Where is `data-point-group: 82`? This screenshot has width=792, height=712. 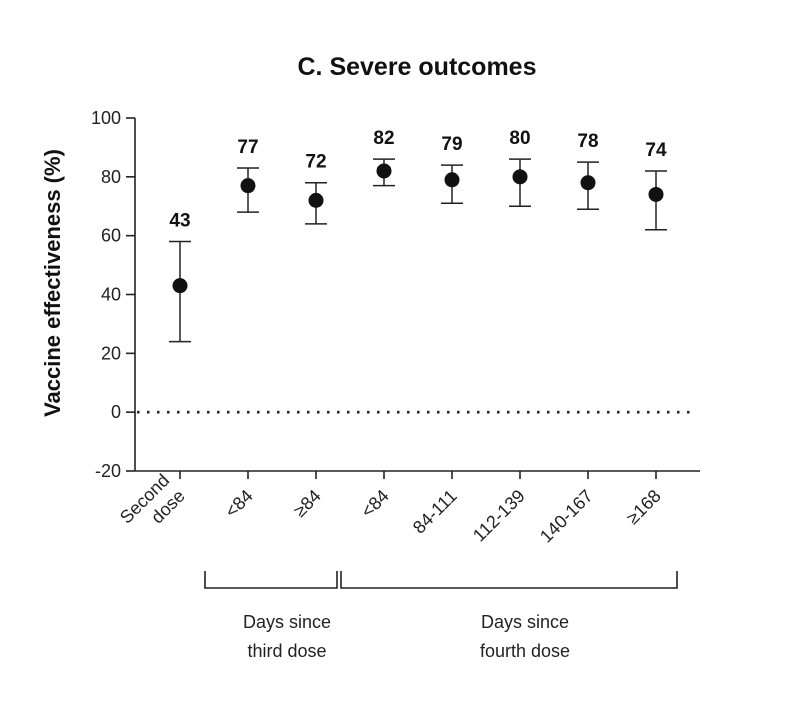 data-point-group: 82 is located at coordinates (384, 157).